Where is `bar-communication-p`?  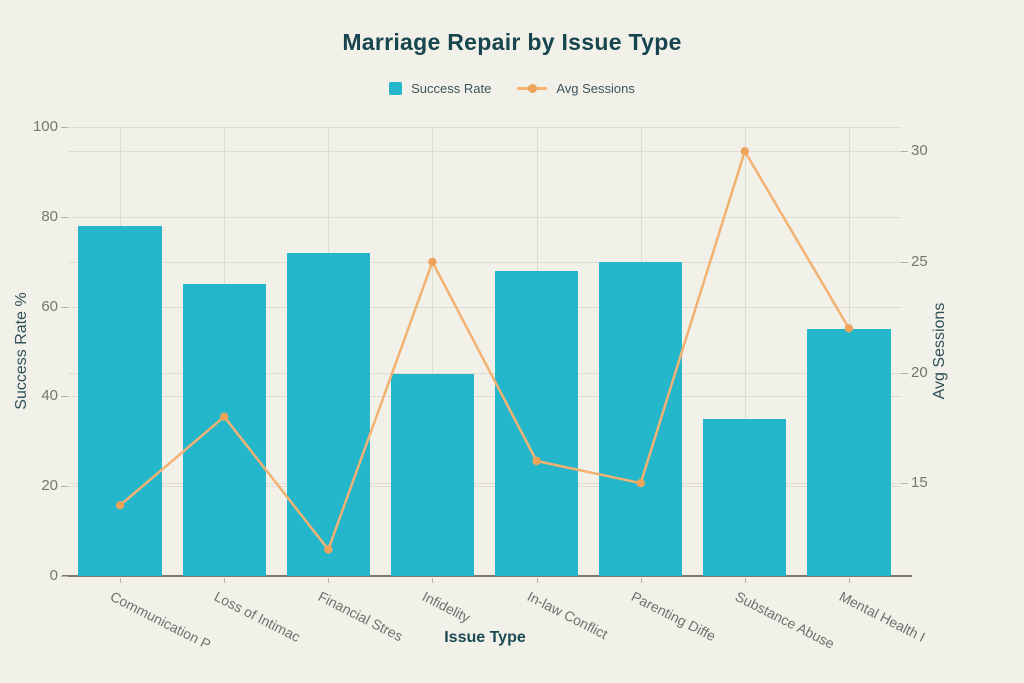
bar-communication-p is located at coordinates (120, 400).